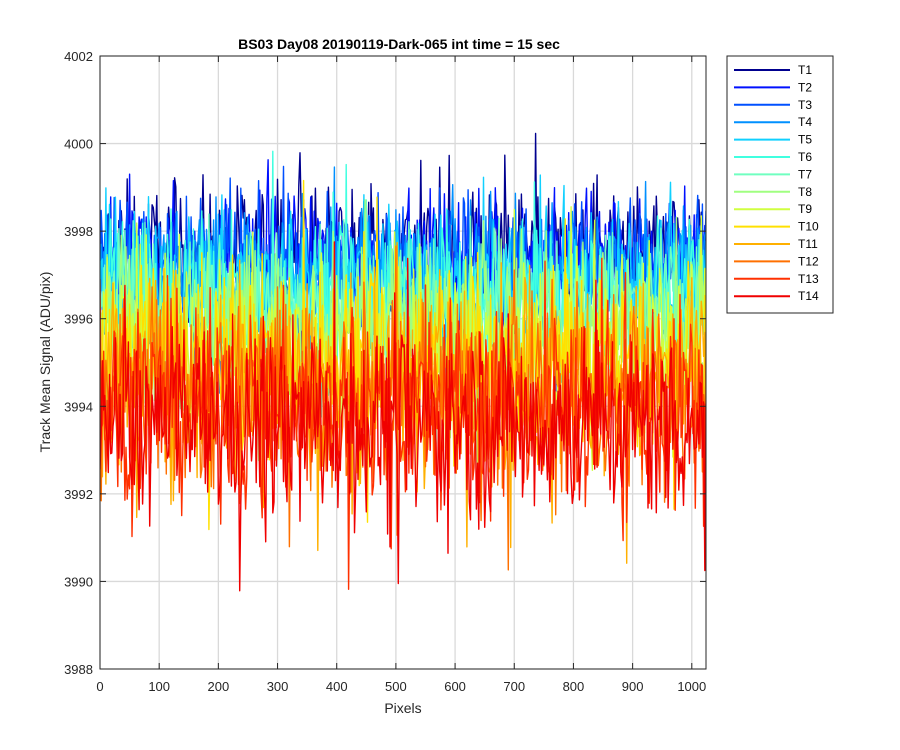 This screenshot has height=750, width=900. What do you see at coordinates (78, 231) in the screenshot?
I see `y-tick-label: 3998` at bounding box center [78, 231].